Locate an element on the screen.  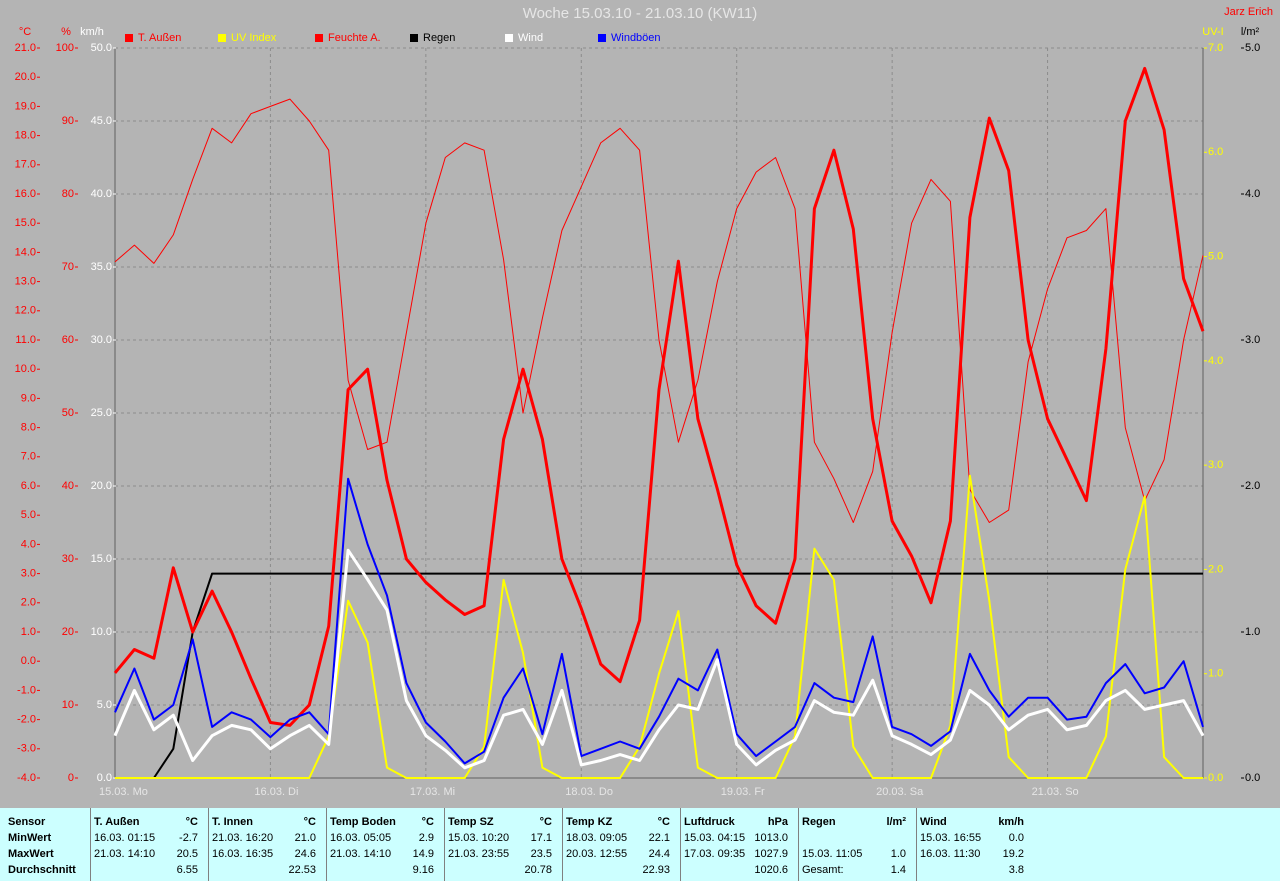
y-tick-label: 50.0 is located at coordinates (101, 48).